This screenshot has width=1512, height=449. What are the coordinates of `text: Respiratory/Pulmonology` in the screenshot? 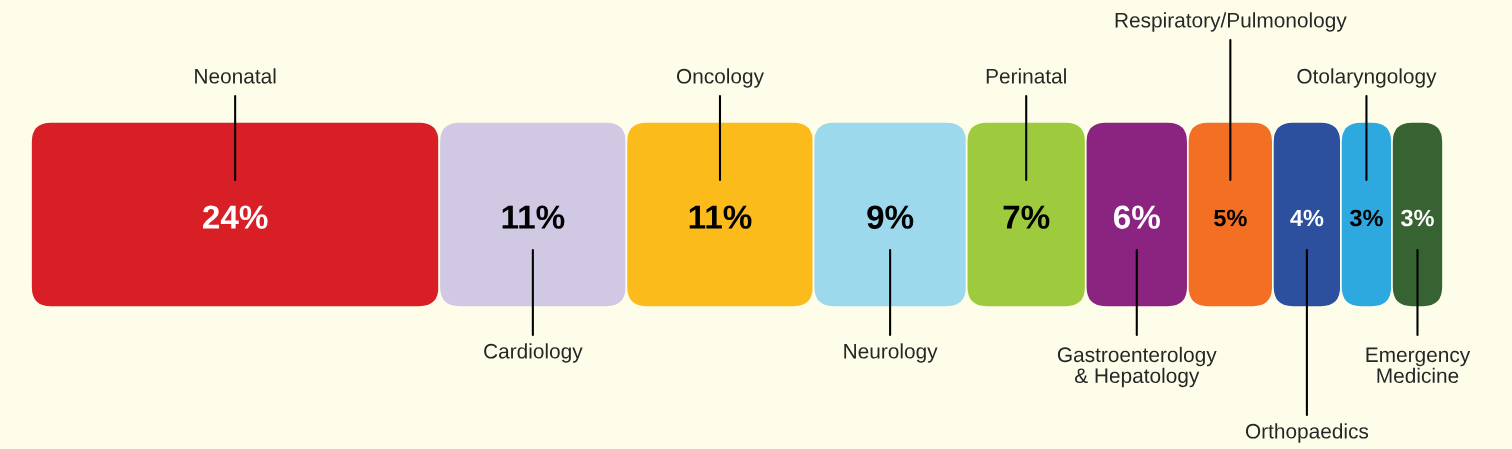 It's located at (1231, 22).